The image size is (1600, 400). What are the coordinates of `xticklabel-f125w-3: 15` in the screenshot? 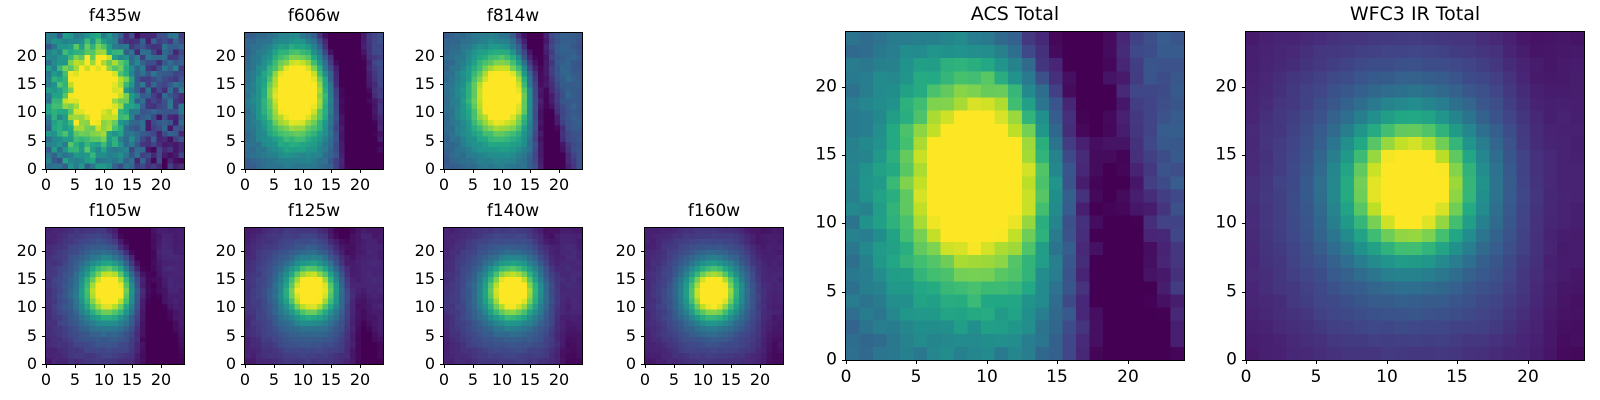 It's located at (331, 379).